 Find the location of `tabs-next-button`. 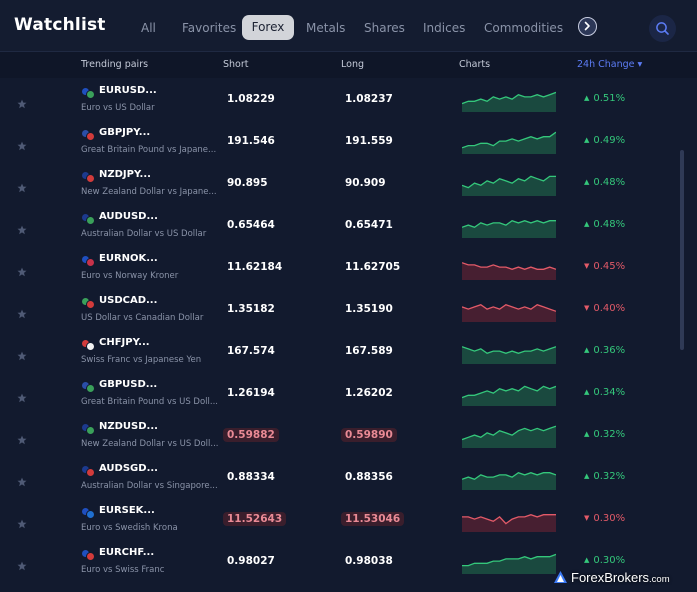

tabs-next-button is located at coordinates (587, 26).